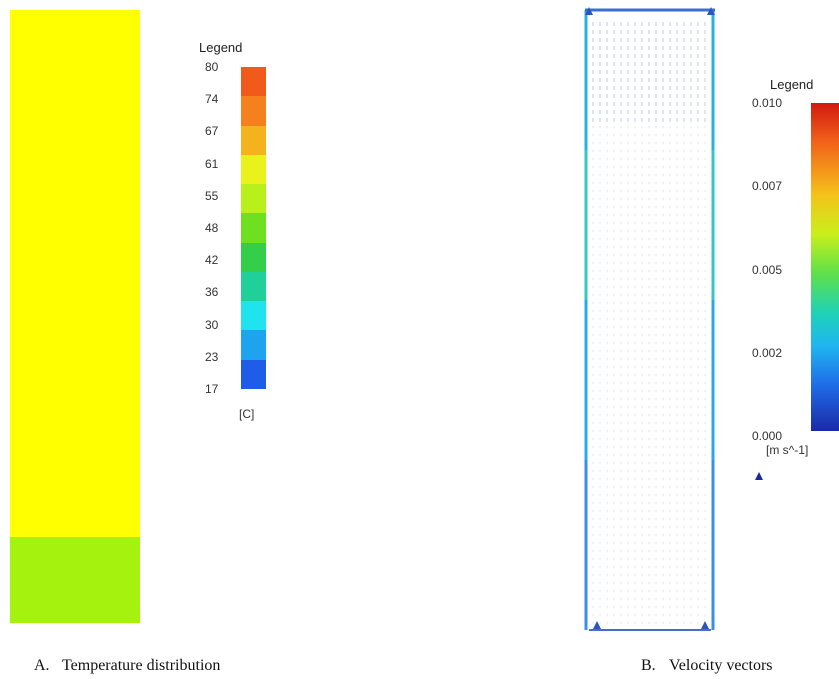 This screenshot has width=839, height=679. What do you see at coordinates (212, 67) in the screenshot?
I see `temperature-legend-tick: 80` at bounding box center [212, 67].